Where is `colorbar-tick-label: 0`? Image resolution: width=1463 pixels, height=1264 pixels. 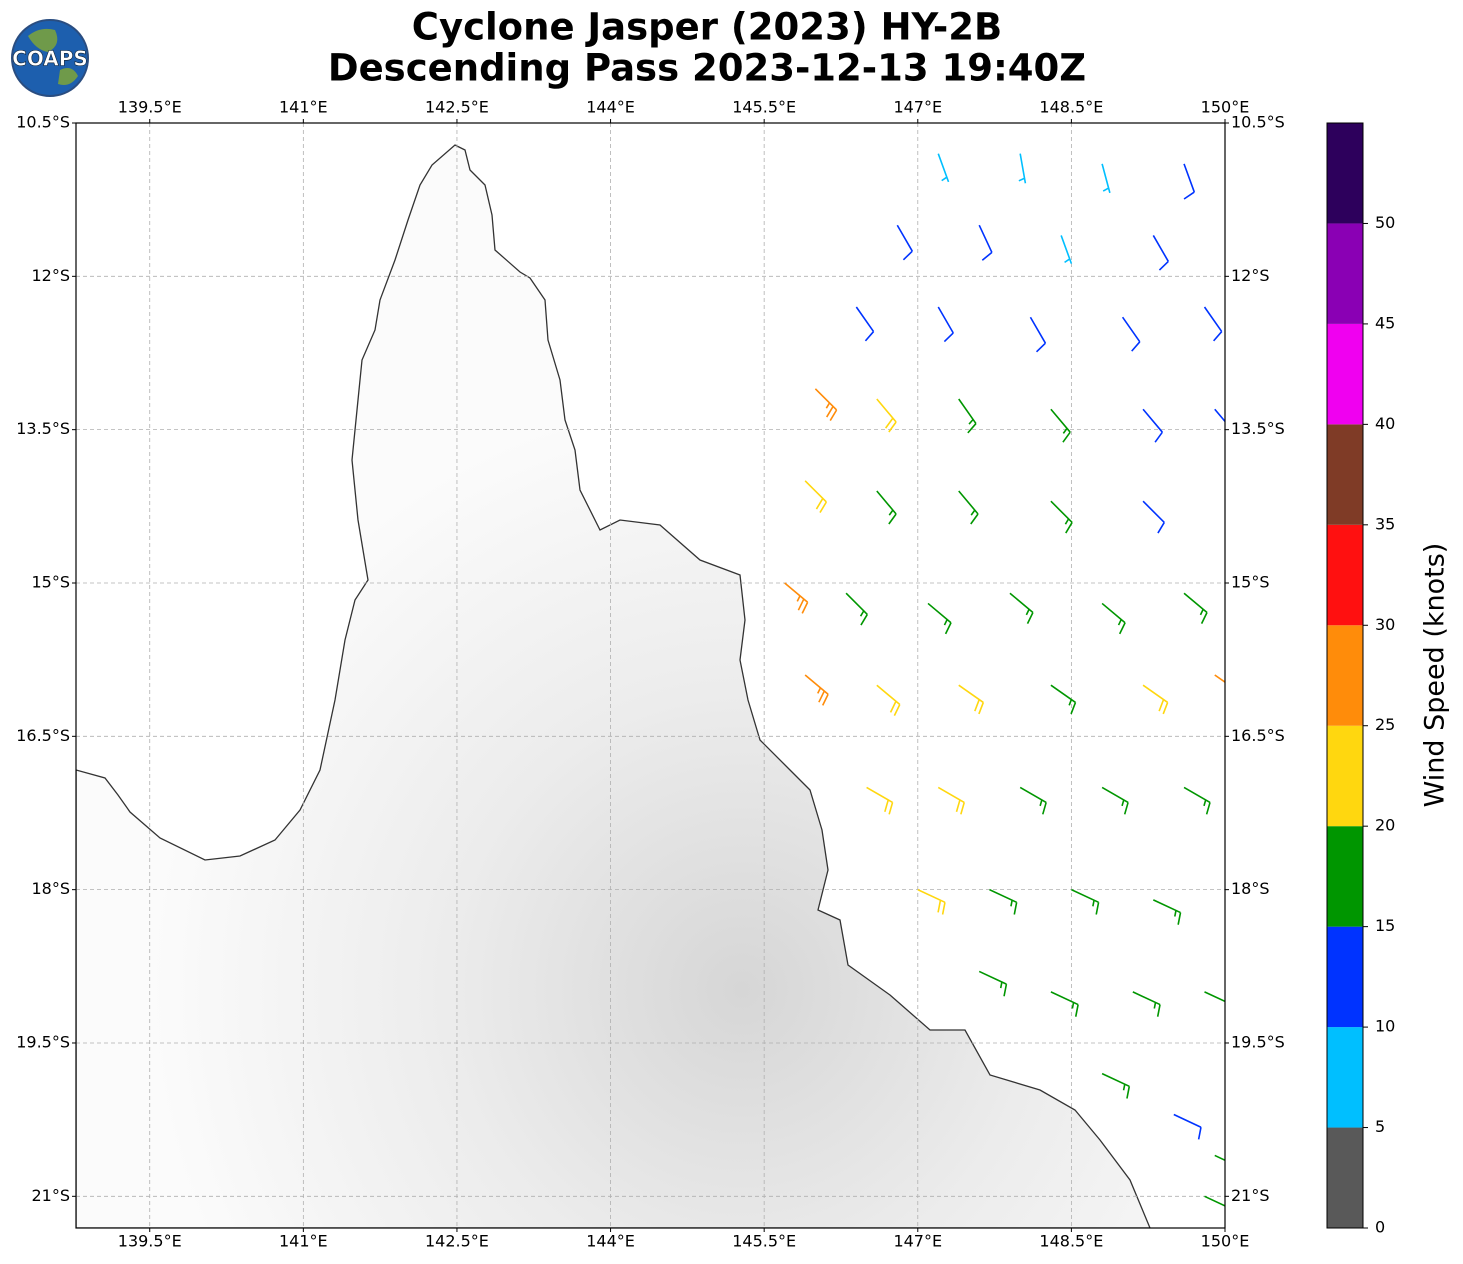
colorbar-tick-label: 0 is located at coordinates (1380, 1227).